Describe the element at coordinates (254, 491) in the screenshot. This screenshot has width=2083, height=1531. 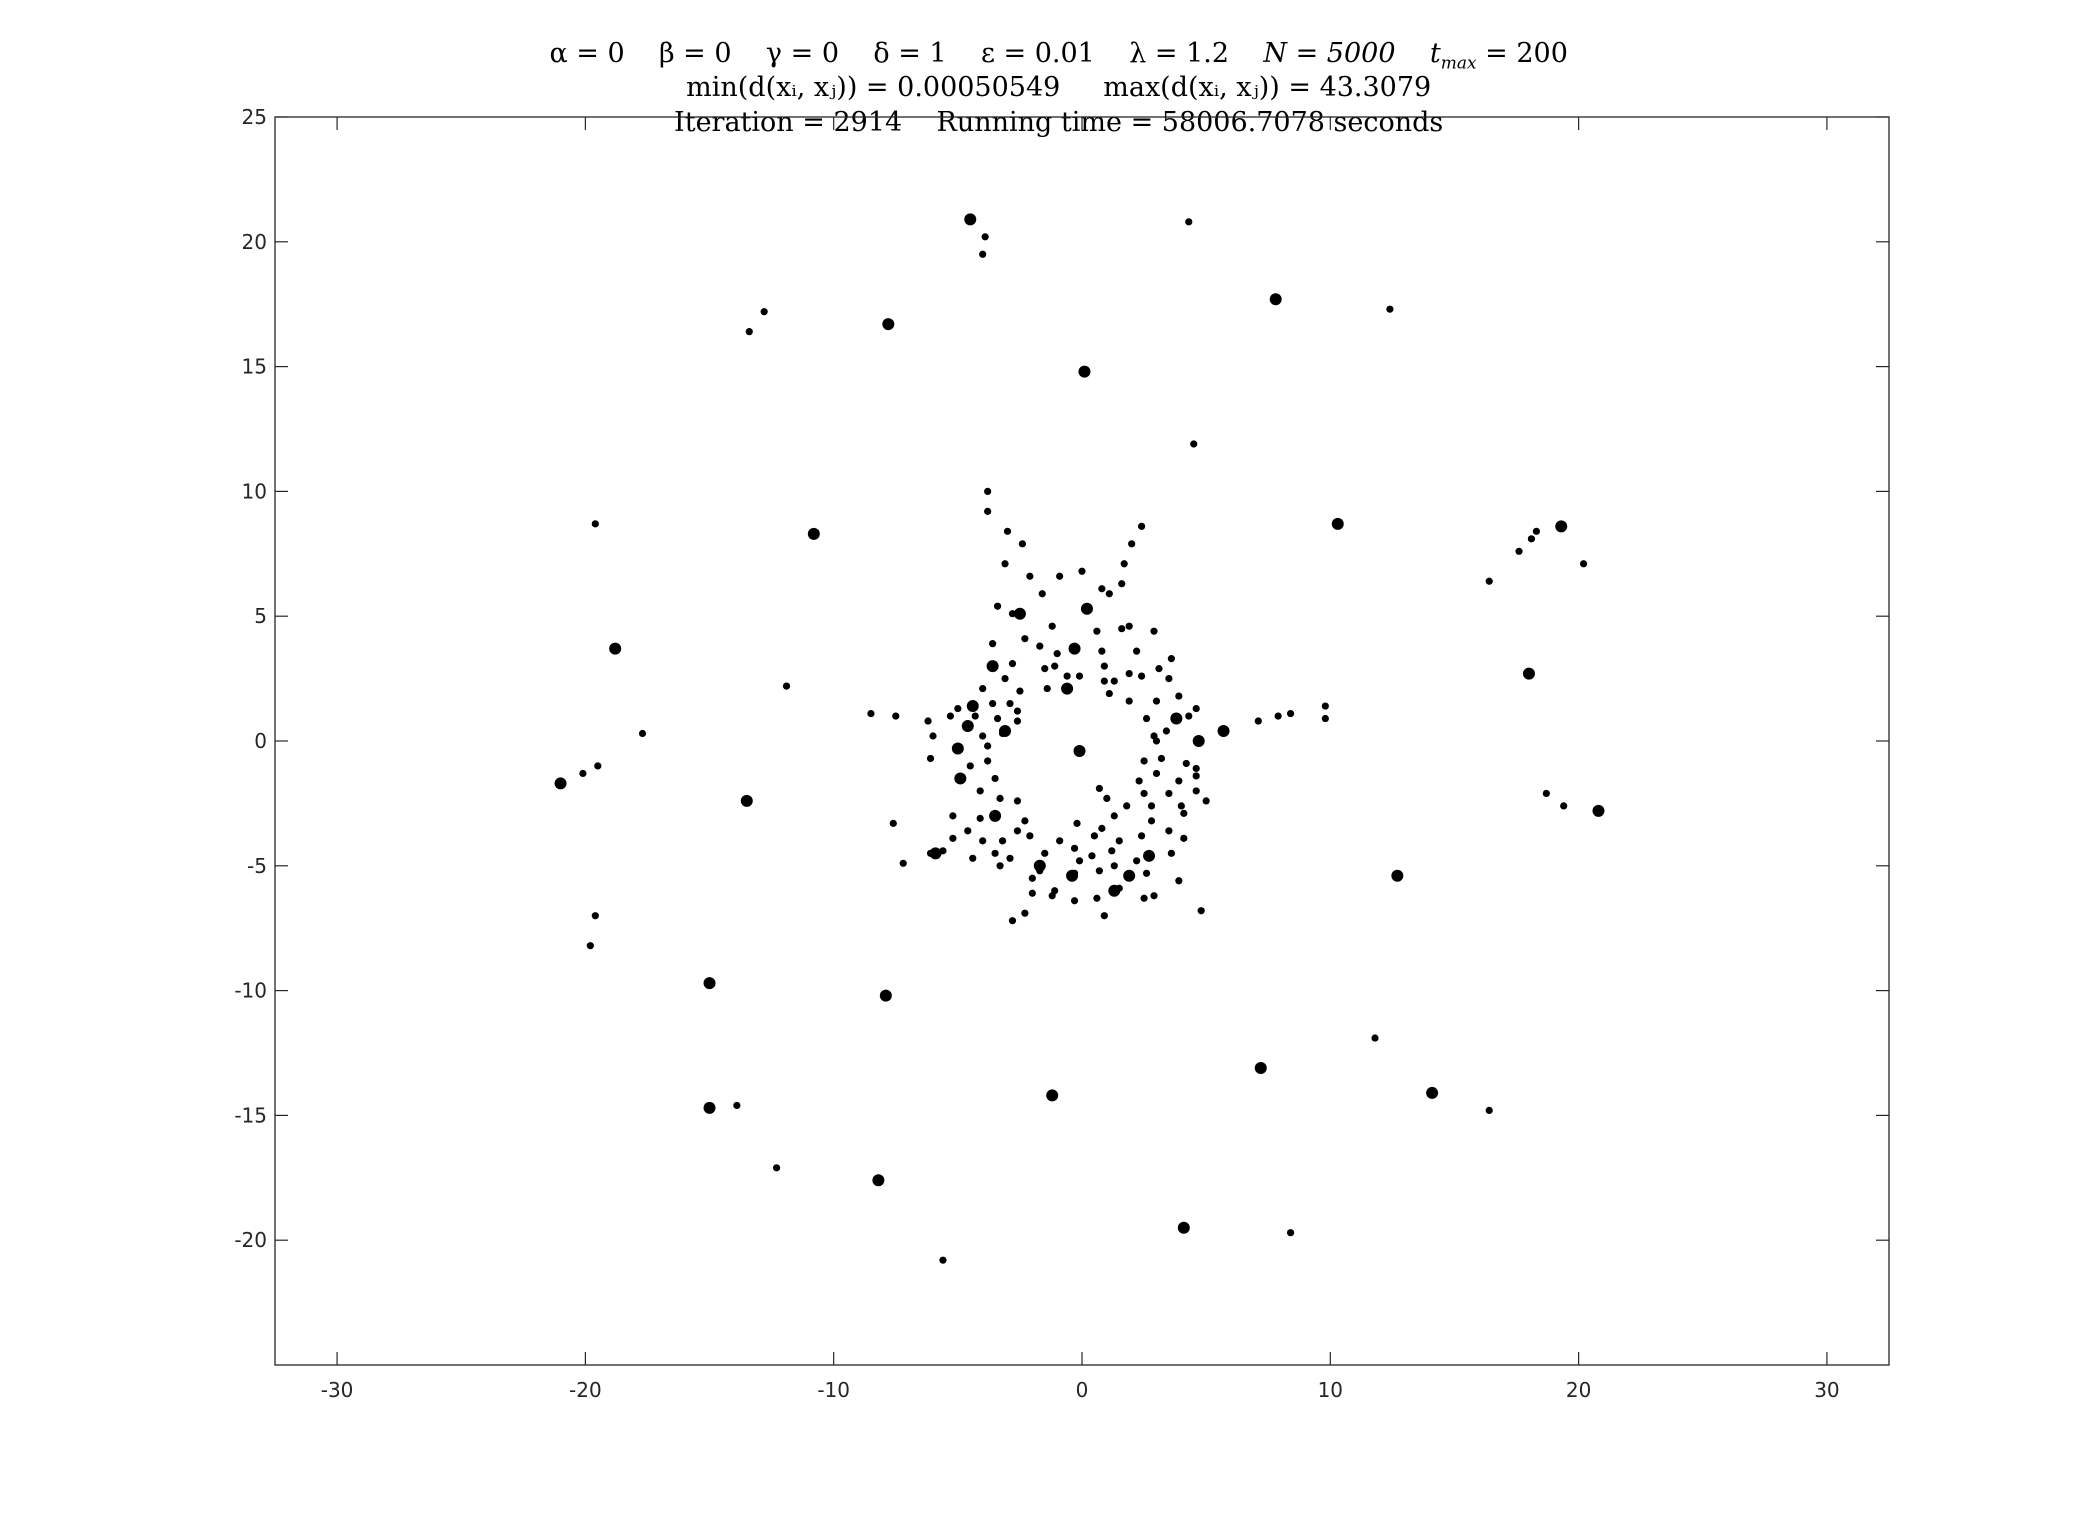
I see `y-tick-label: 10` at that location.